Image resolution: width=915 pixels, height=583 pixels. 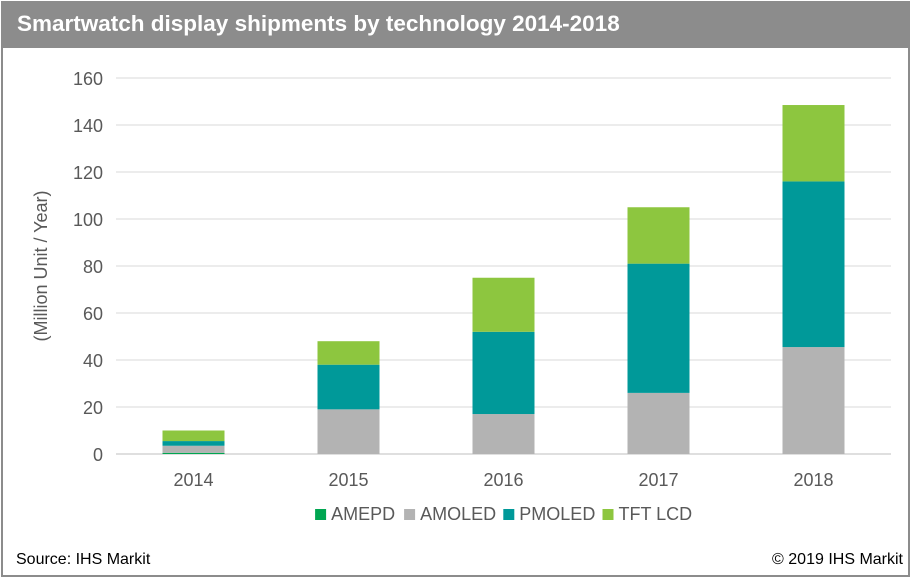 I want to click on bar-pmoled-2014, so click(x=193, y=443).